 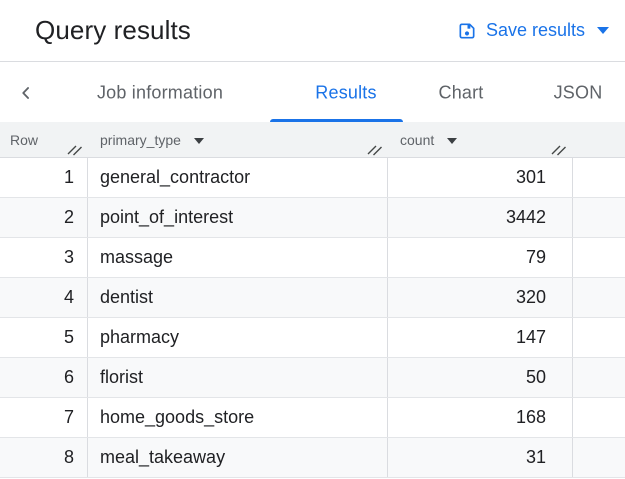 What do you see at coordinates (467, 31) in the screenshot?
I see `save-icon` at bounding box center [467, 31].